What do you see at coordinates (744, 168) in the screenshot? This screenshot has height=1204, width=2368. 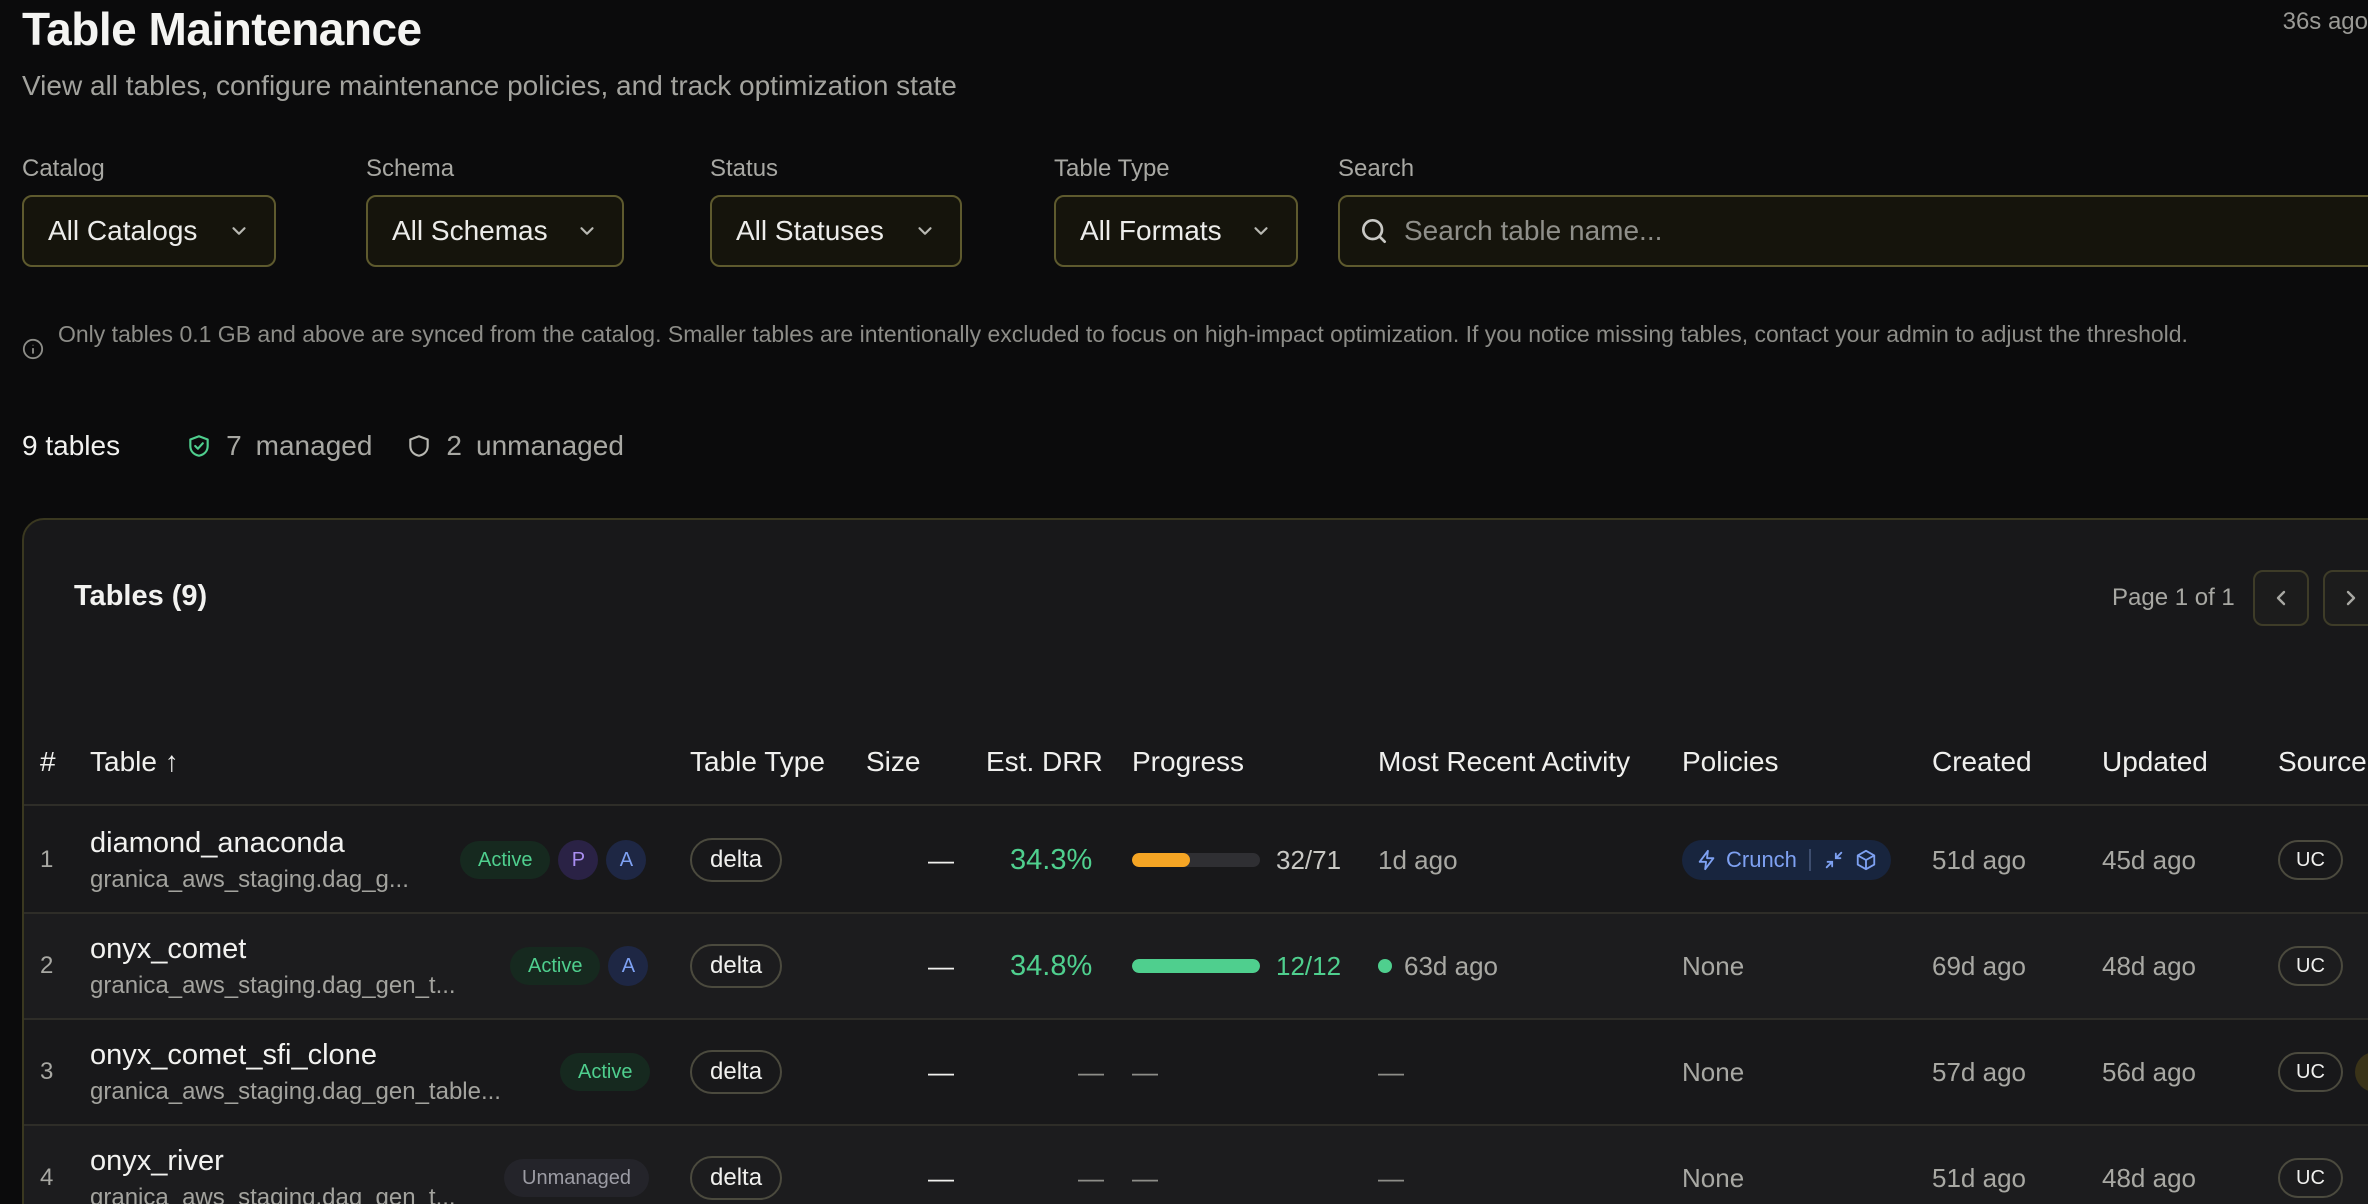 I see `status-label: Status` at bounding box center [744, 168].